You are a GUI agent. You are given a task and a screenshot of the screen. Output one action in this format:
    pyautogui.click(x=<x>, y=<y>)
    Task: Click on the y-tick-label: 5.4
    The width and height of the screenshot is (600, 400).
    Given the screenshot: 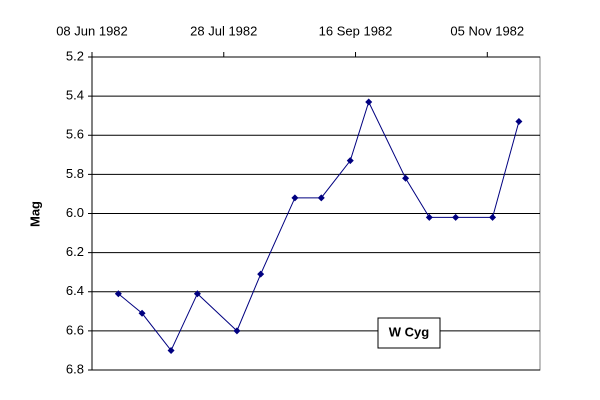 What is the action you would take?
    pyautogui.click(x=75, y=95)
    